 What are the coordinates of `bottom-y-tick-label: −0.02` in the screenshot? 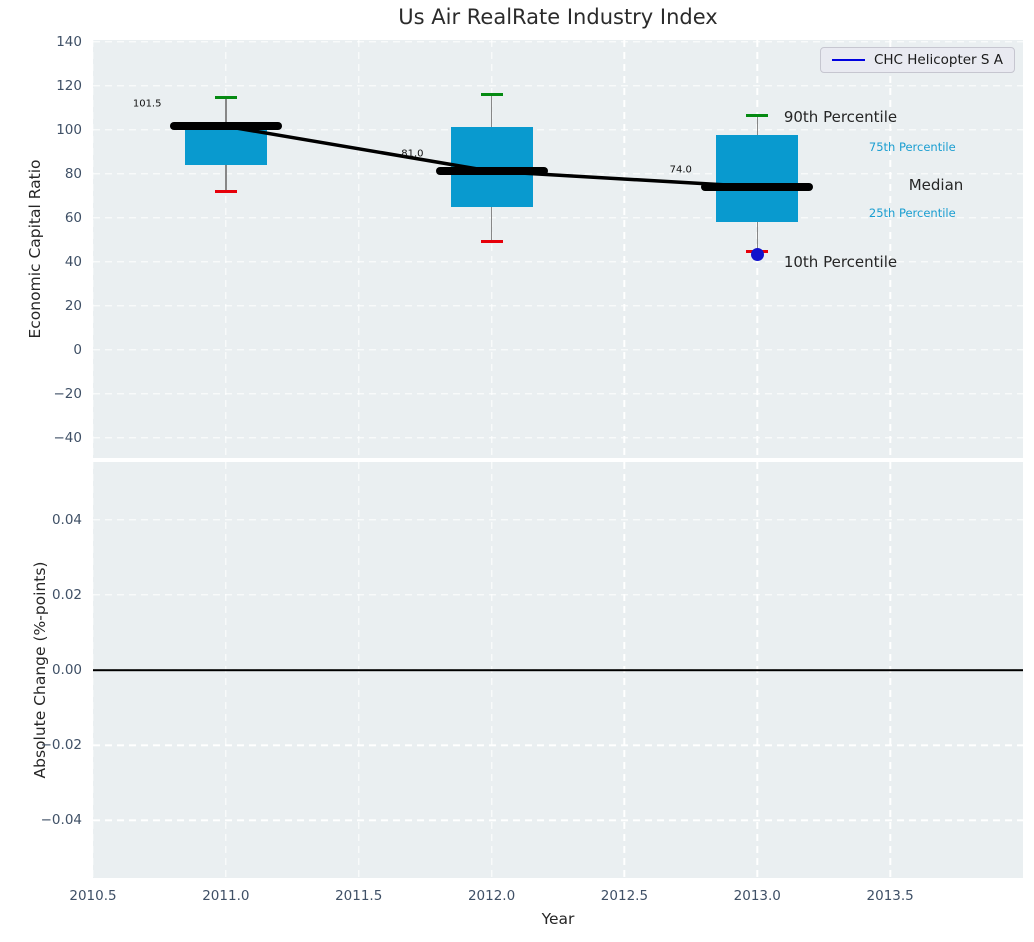 It's located at (61, 745).